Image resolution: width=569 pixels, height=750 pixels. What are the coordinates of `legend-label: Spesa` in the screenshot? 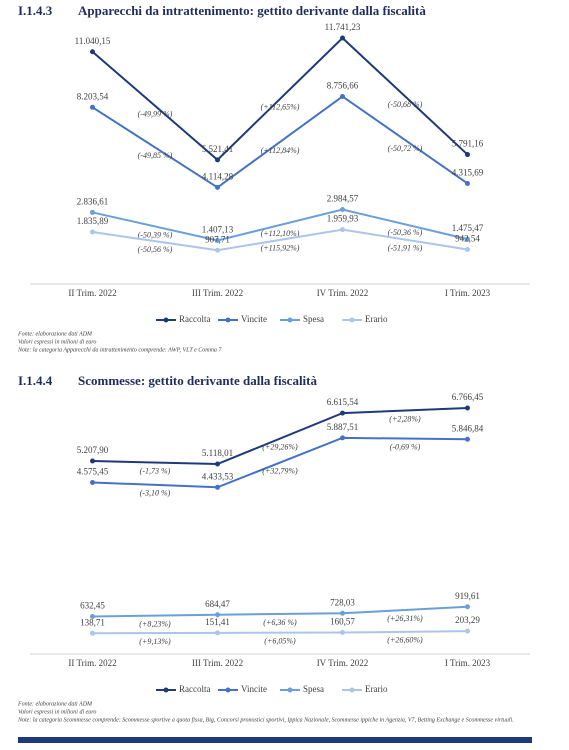 It's located at (313, 689).